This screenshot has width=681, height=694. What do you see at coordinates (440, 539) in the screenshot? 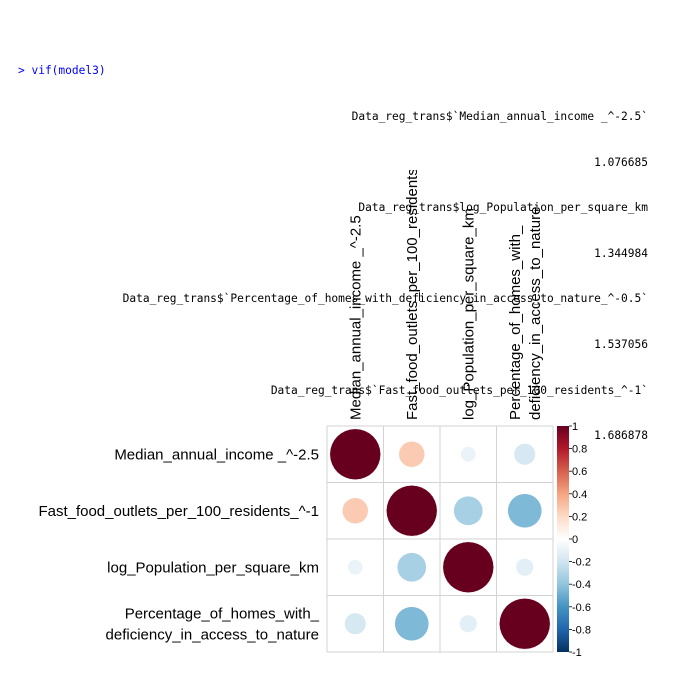
I see `corr-grid` at bounding box center [440, 539].